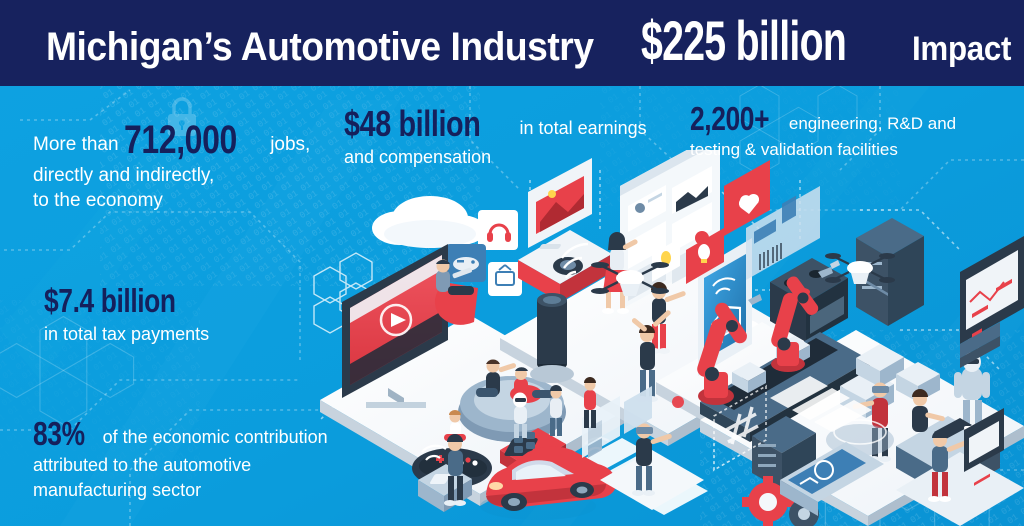 The height and width of the screenshot is (526, 1024). I want to click on stat-jobs-value: 712,000, so click(180, 140).